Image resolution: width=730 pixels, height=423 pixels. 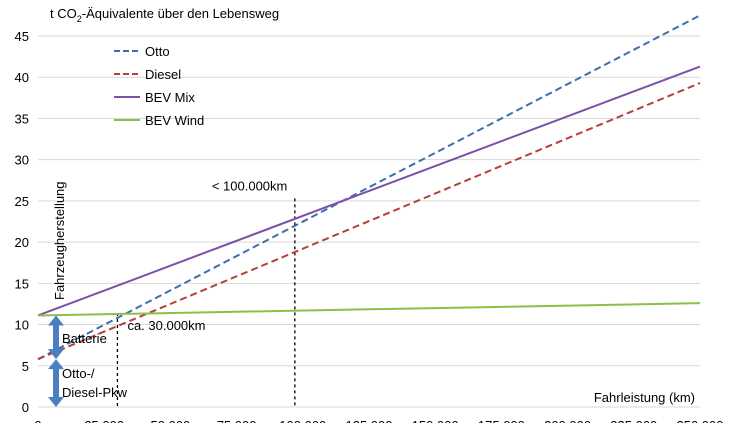 I want to click on range-arrows, so click(x=56, y=361).